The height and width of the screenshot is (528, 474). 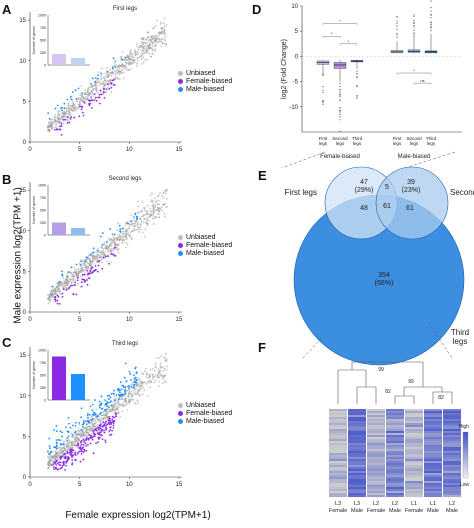 What do you see at coordinates (43, 53) in the screenshot?
I see `inset-tick-label: 250` at bounding box center [43, 53].